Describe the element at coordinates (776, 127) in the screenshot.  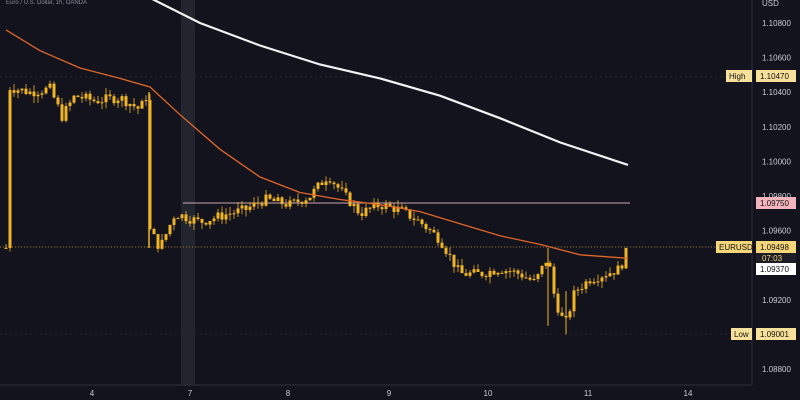
I see `y-tick-label: 1.10200` at that location.